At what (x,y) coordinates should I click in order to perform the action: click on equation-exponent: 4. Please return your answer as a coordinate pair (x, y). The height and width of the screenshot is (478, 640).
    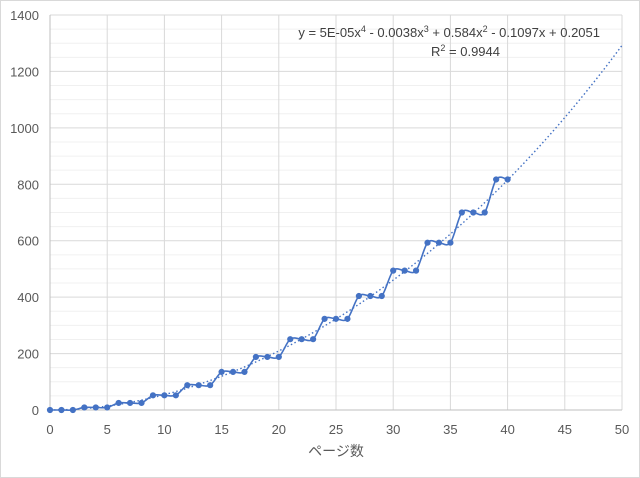
    Looking at the image, I should click on (363, 29).